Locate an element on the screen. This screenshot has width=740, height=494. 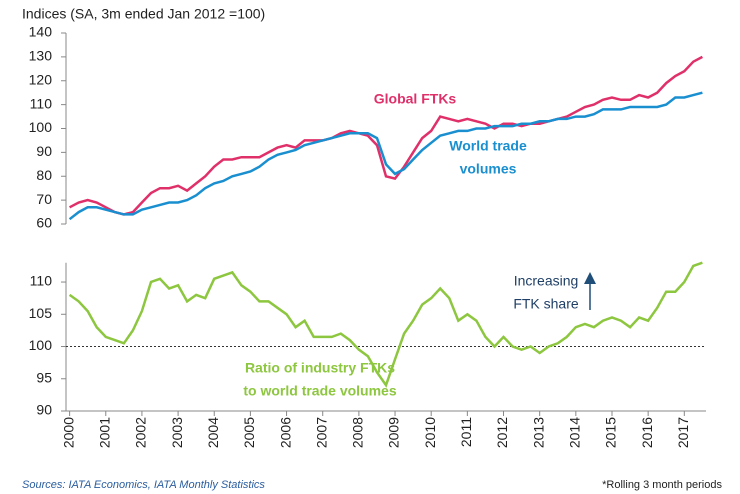
annotation: FTK share is located at coordinates (546, 304).